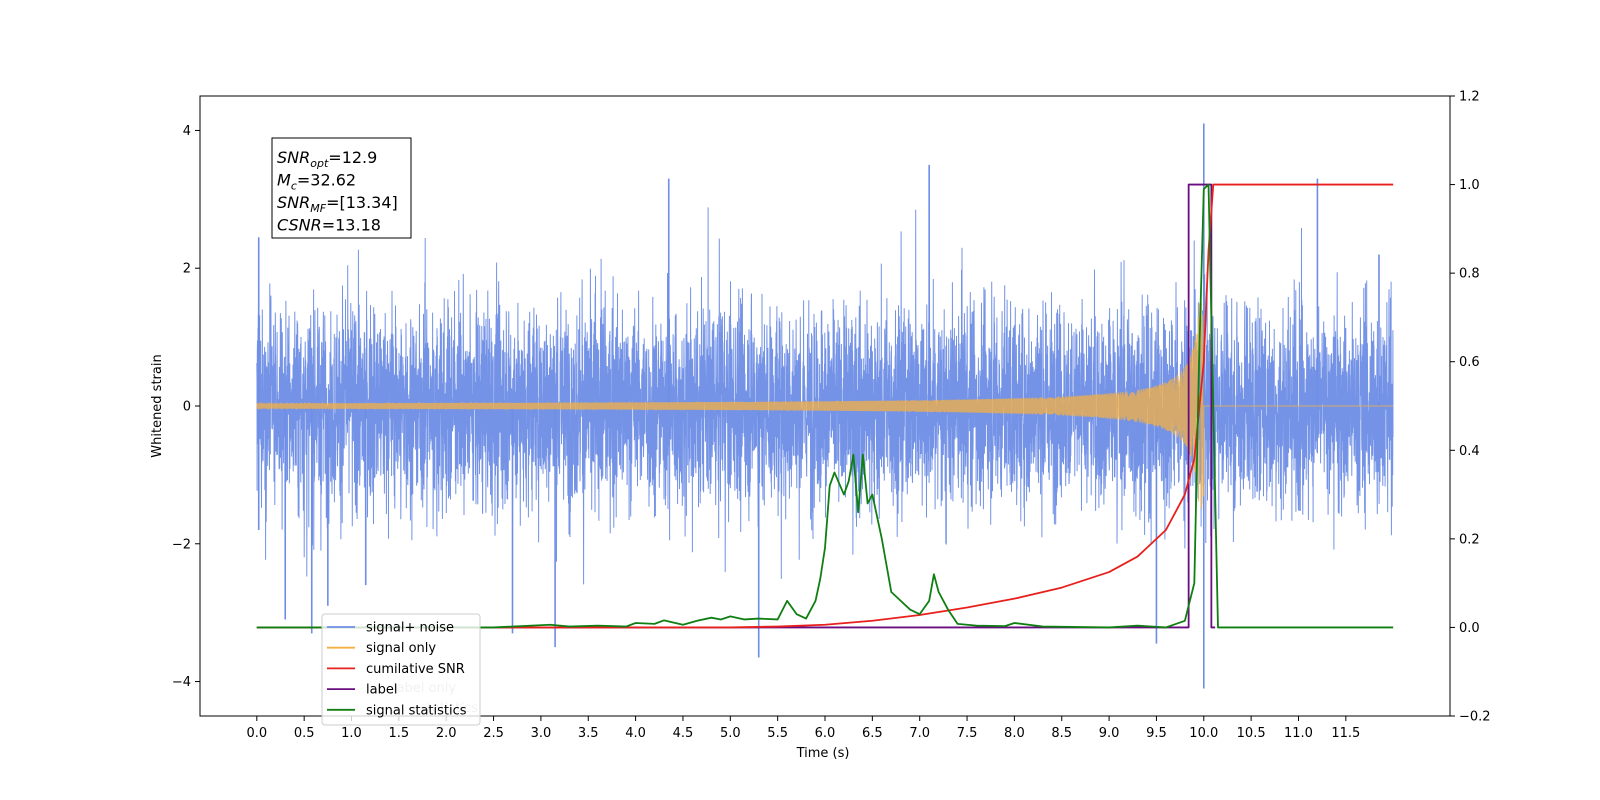 The height and width of the screenshot is (800, 1600). What do you see at coordinates (635, 733) in the screenshot?
I see `x-tick-label: 4.0` at bounding box center [635, 733].